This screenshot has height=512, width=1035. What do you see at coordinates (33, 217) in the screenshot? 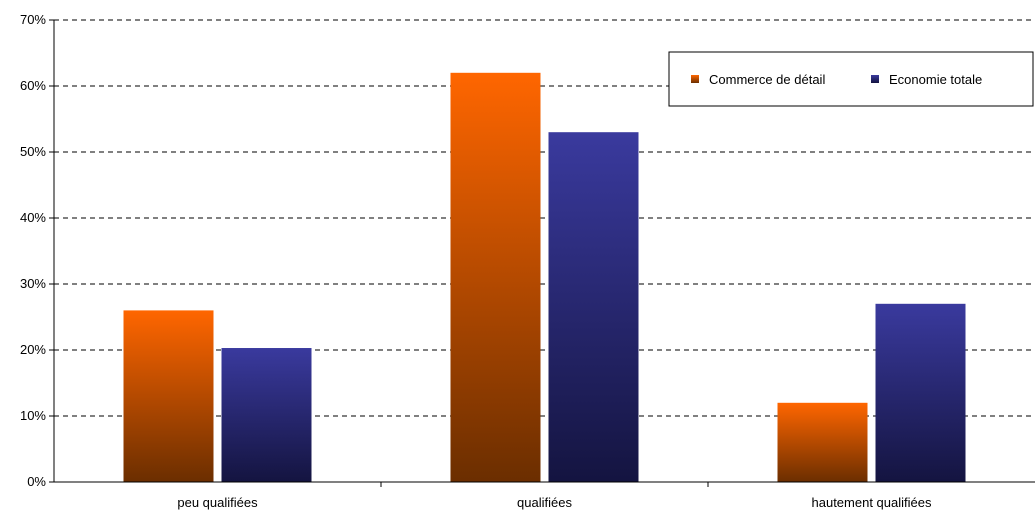
I see `y-tick-label: 40%` at bounding box center [33, 217].